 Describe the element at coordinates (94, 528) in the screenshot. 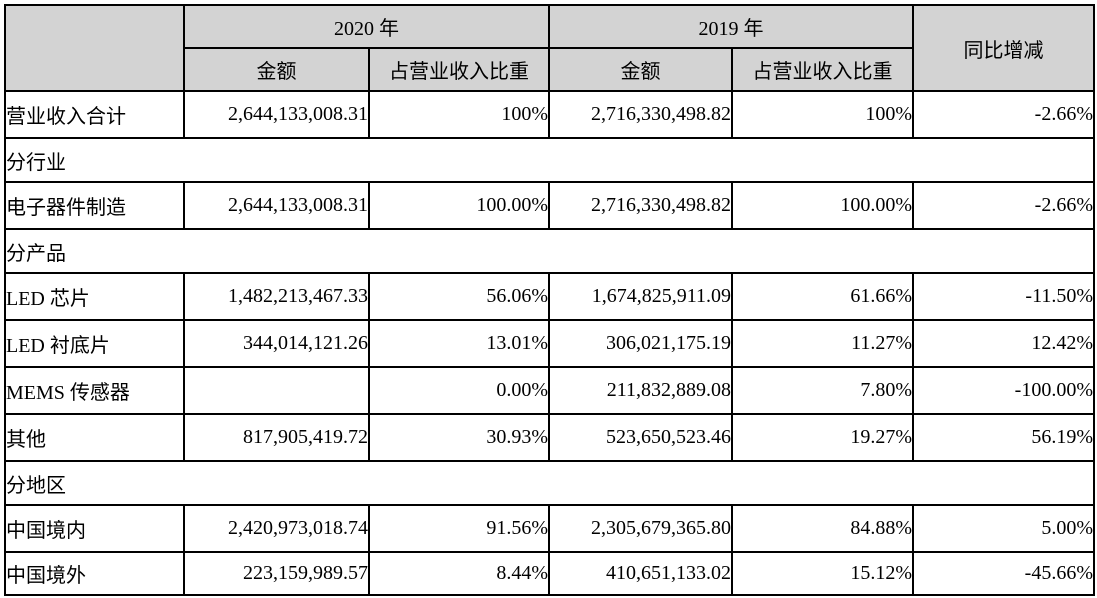

I see `row-label: 中国境内` at that location.